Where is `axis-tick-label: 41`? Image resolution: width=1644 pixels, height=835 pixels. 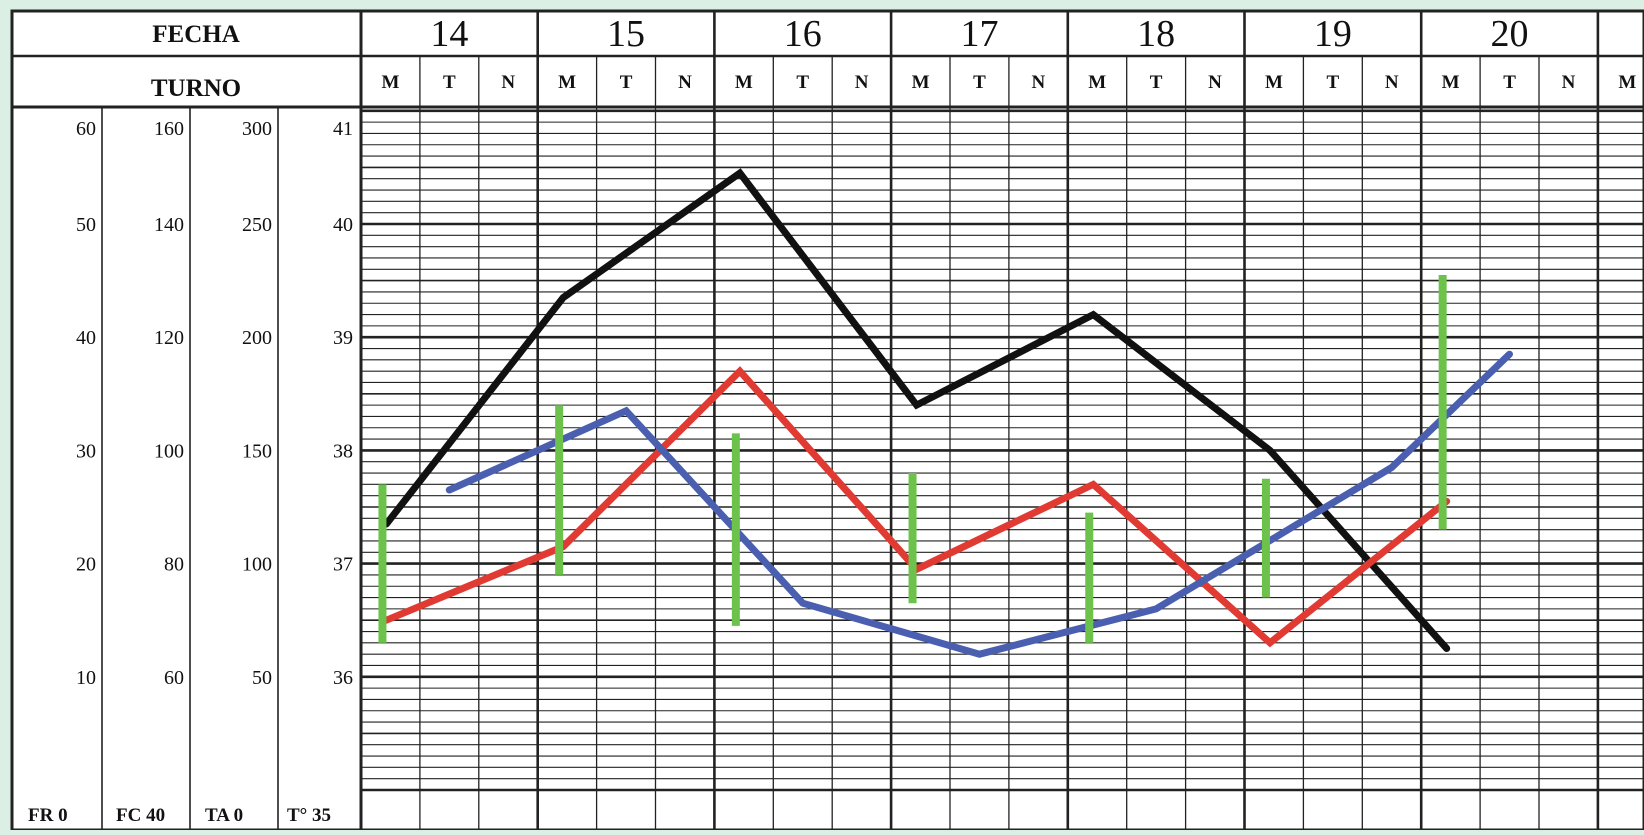 axis-tick-label: 41 is located at coordinates (343, 129).